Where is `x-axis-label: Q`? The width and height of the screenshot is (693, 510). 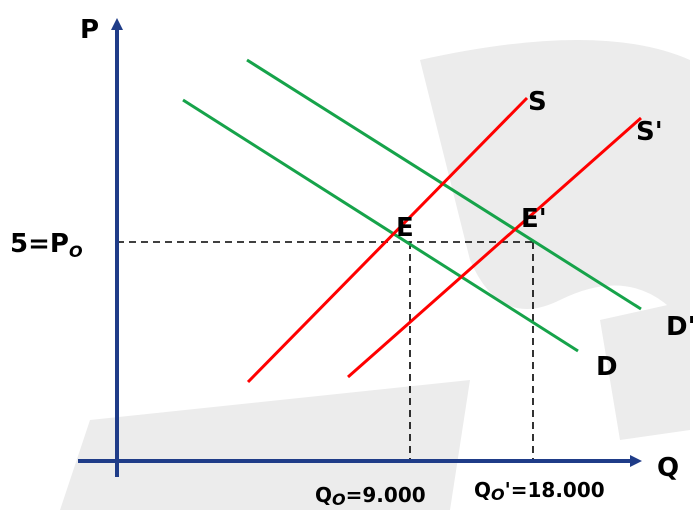
x-axis-label: Q is located at coordinates (668, 468).